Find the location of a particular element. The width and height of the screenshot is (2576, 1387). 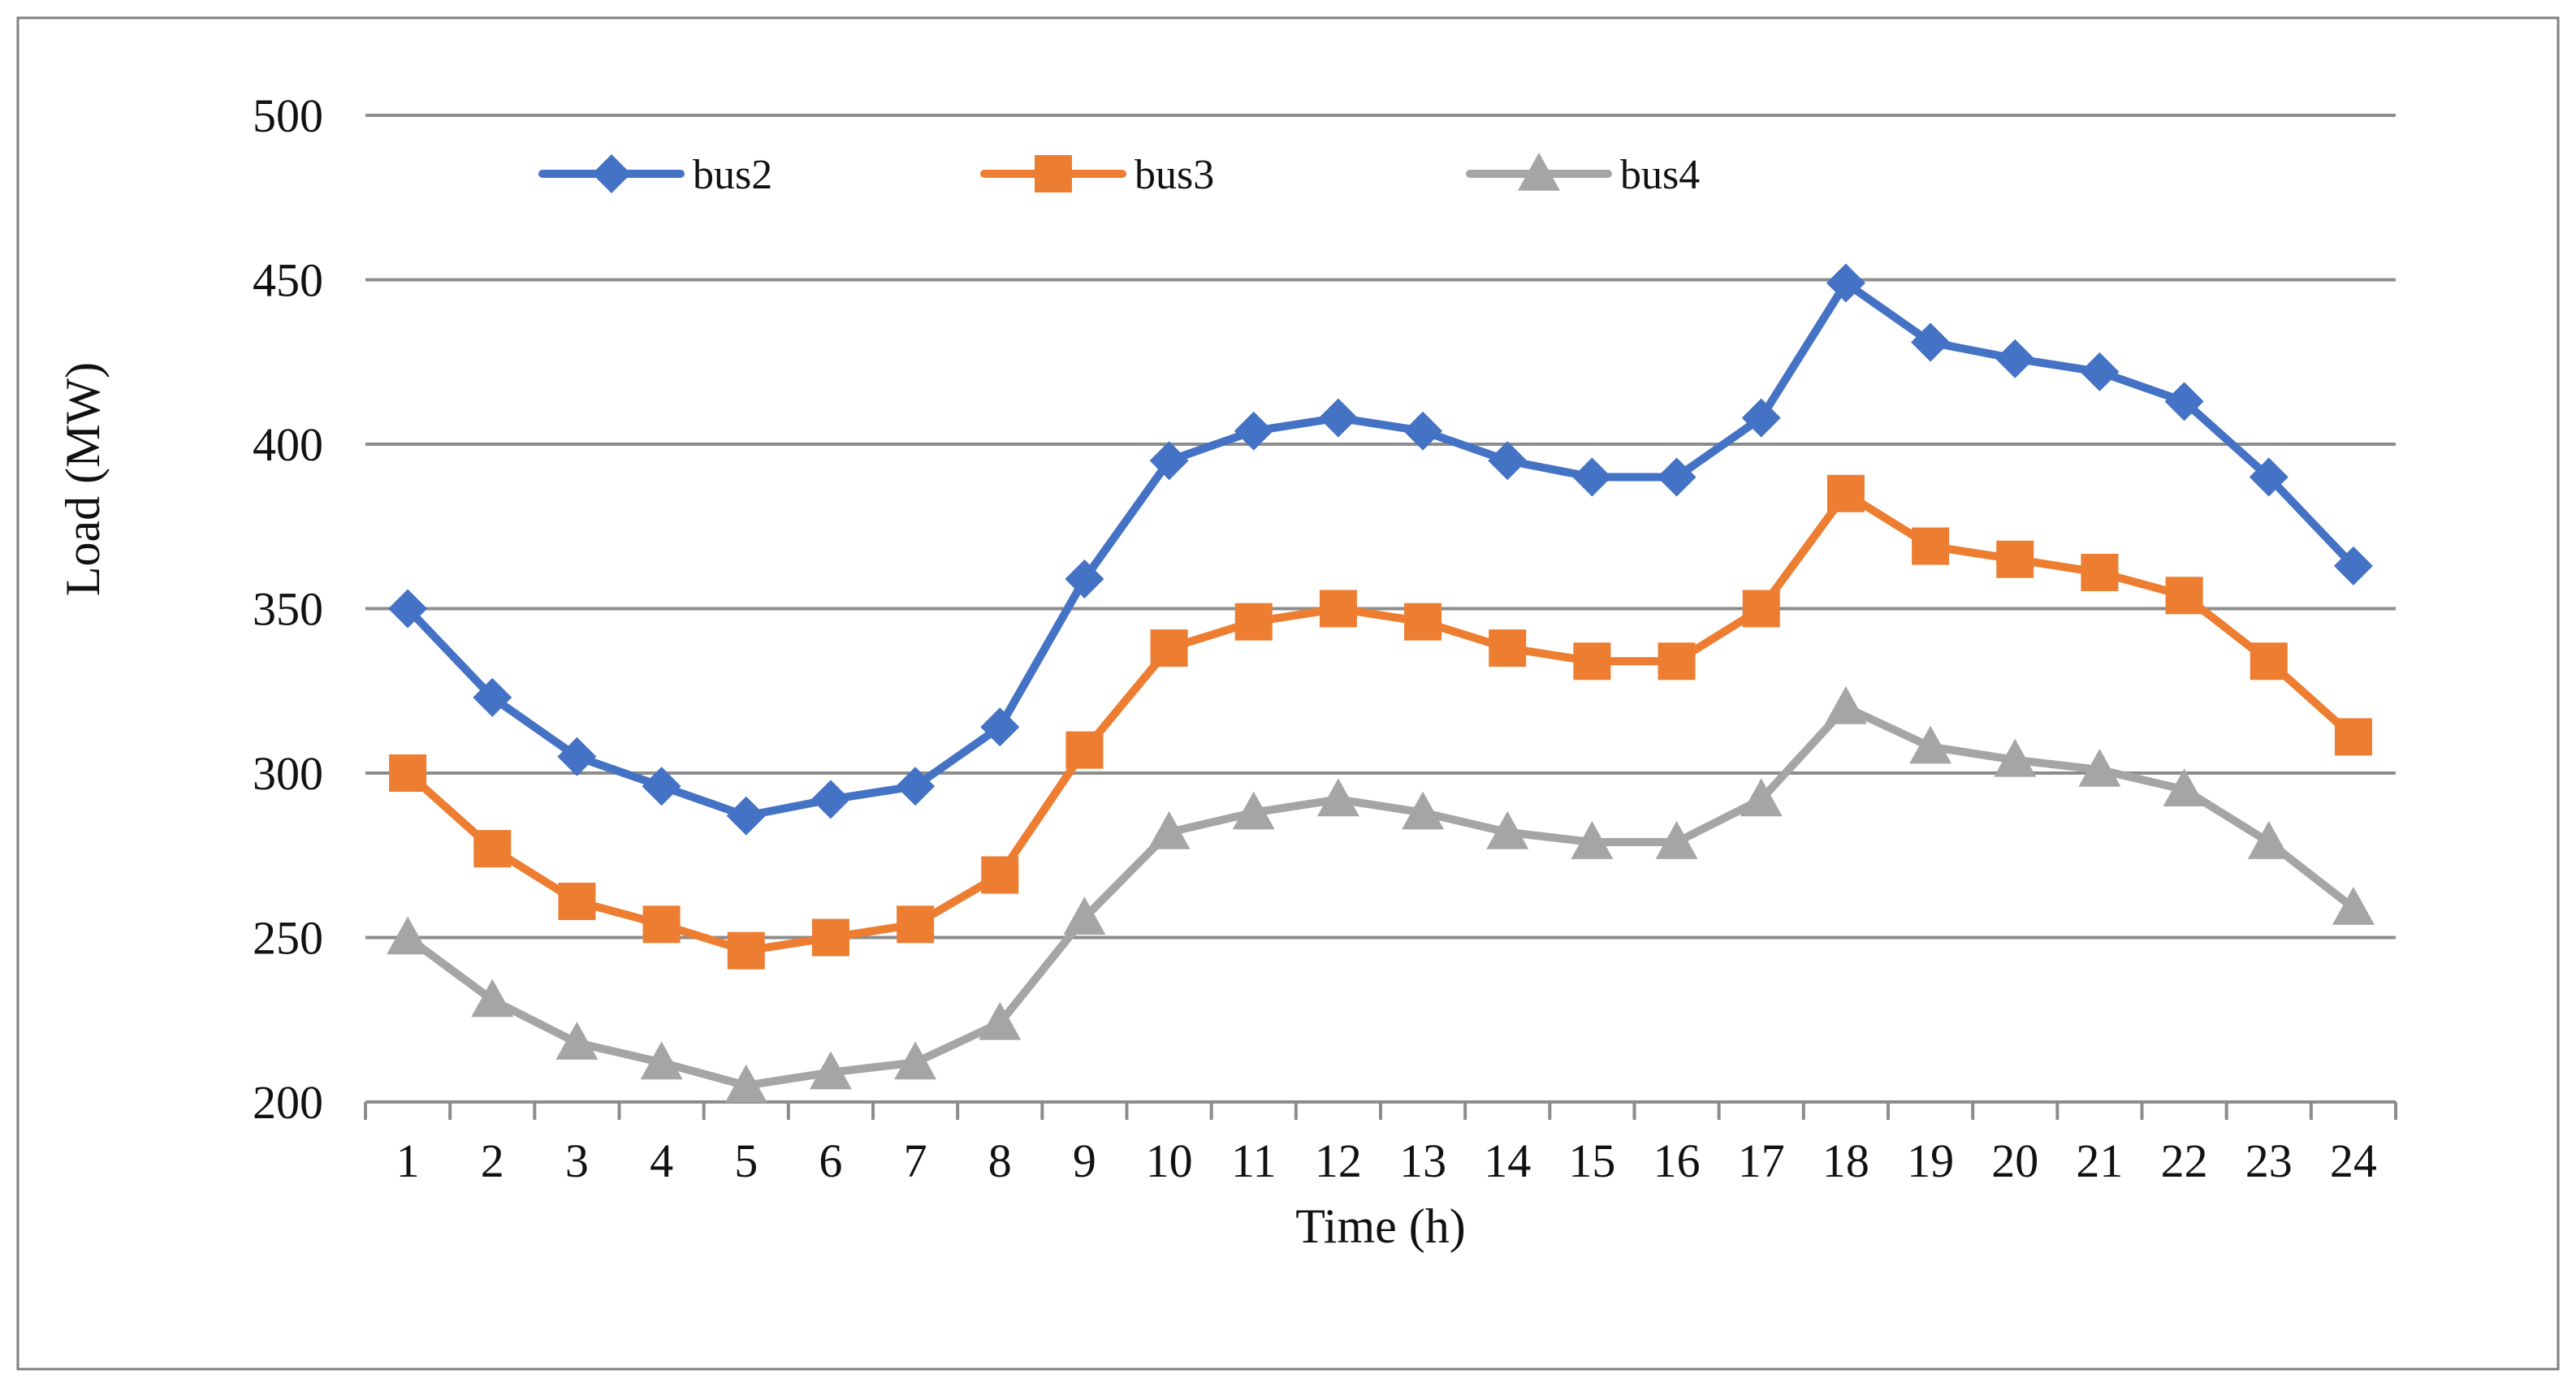

x-tick-label: 2 is located at coordinates (493, 1160).